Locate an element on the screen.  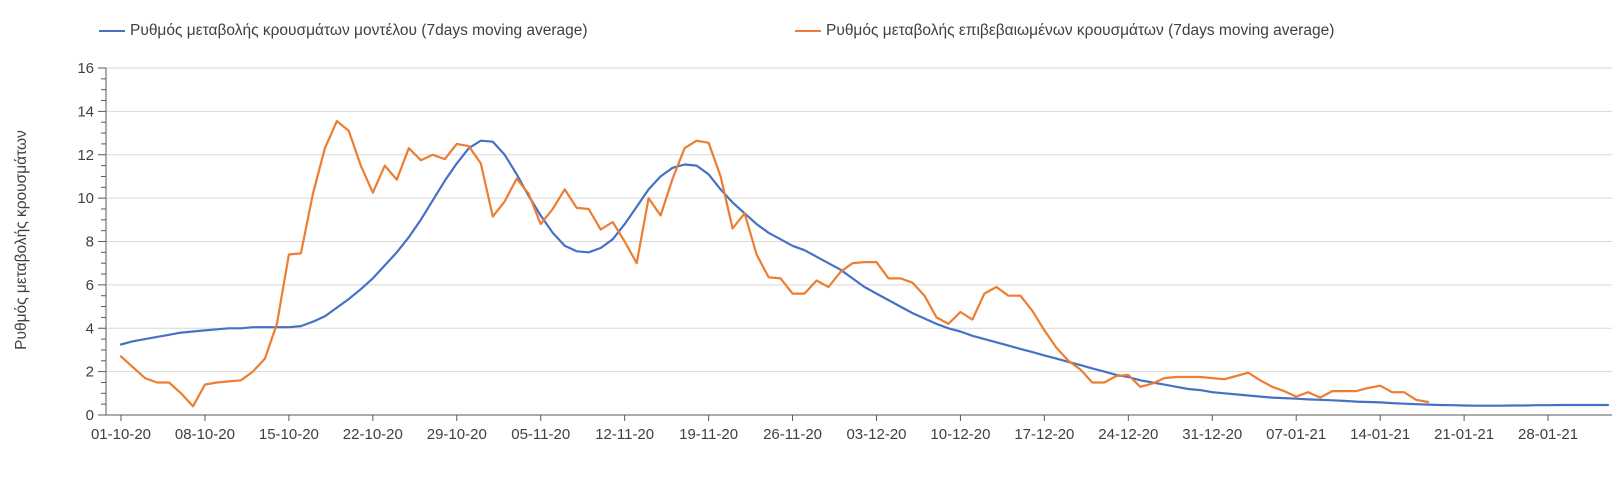
x-tick-label: 05-11-20 is located at coordinates (540, 434).